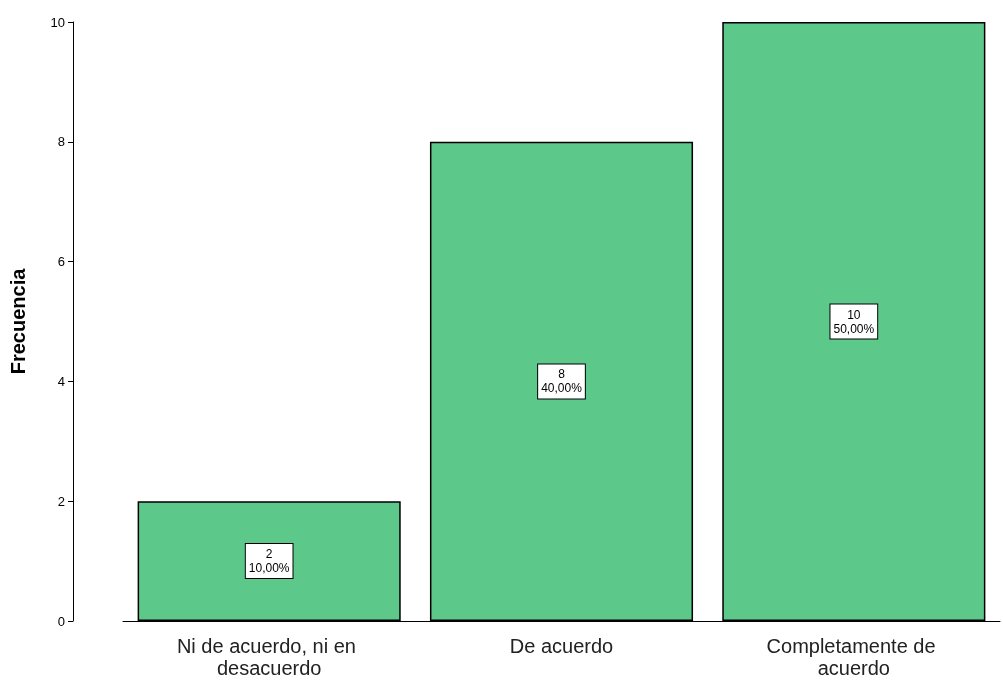 This screenshot has width=1003, height=688. I want to click on x-tick-label: Completamente de acuerdo, so click(854, 657).